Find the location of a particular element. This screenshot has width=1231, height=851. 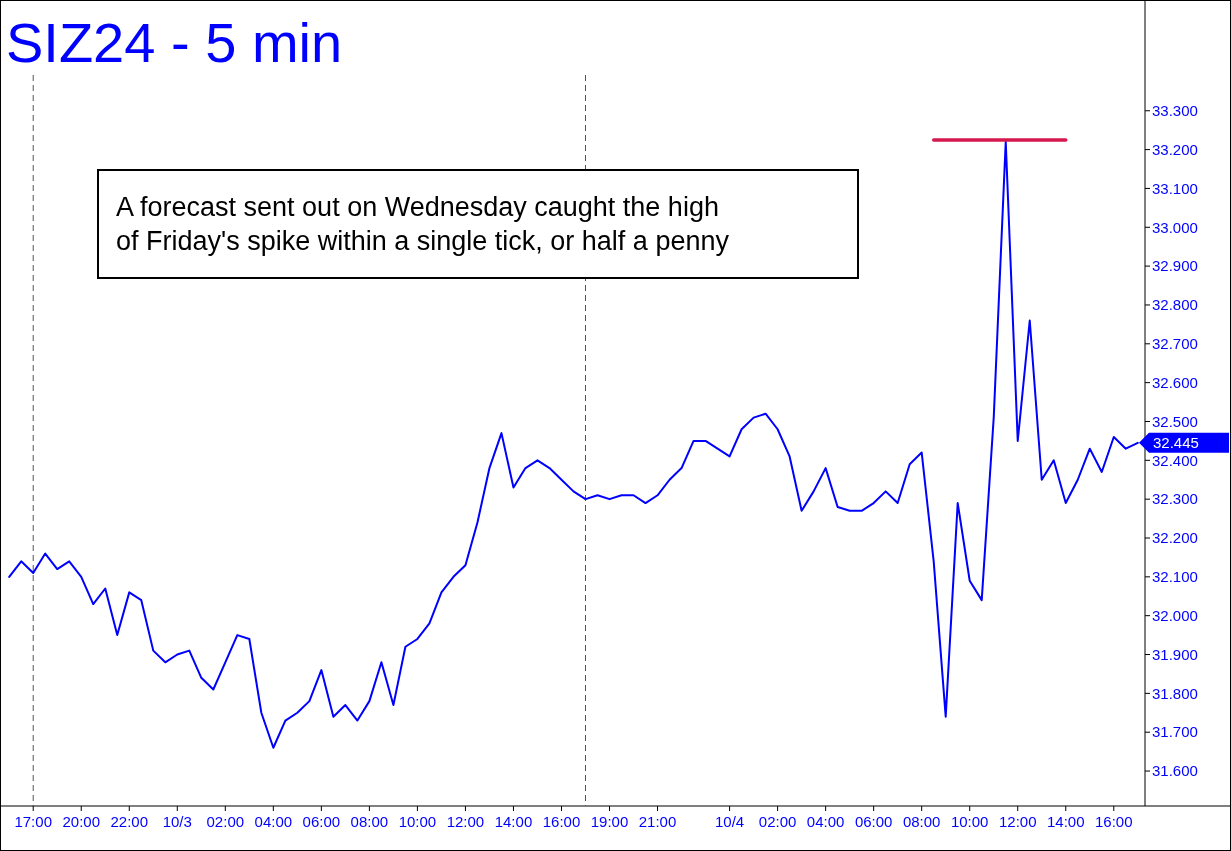

y-tick-label: 31.700 is located at coordinates (1175, 732).